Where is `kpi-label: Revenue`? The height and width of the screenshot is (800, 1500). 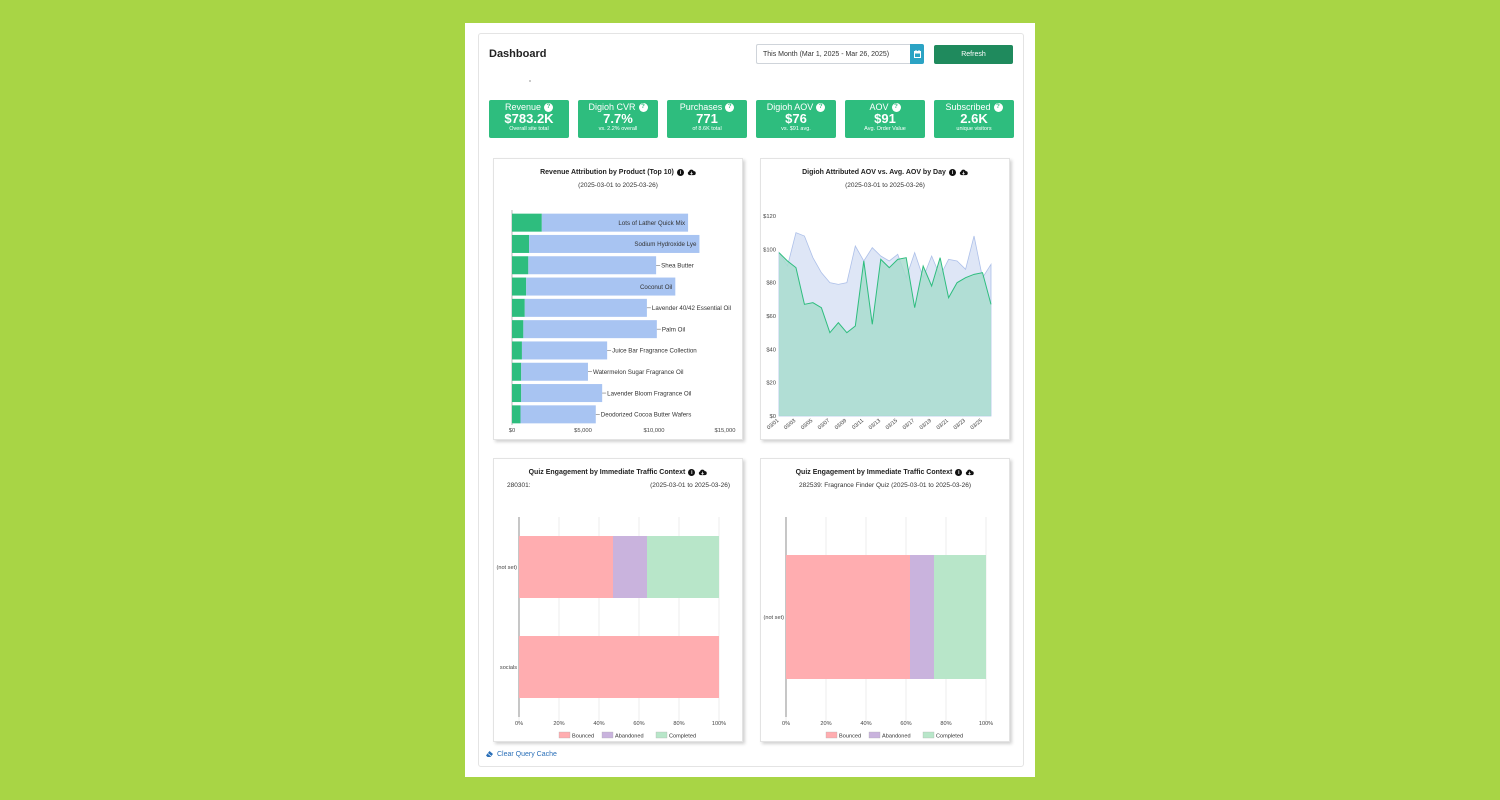 kpi-label: Revenue is located at coordinates (523, 107).